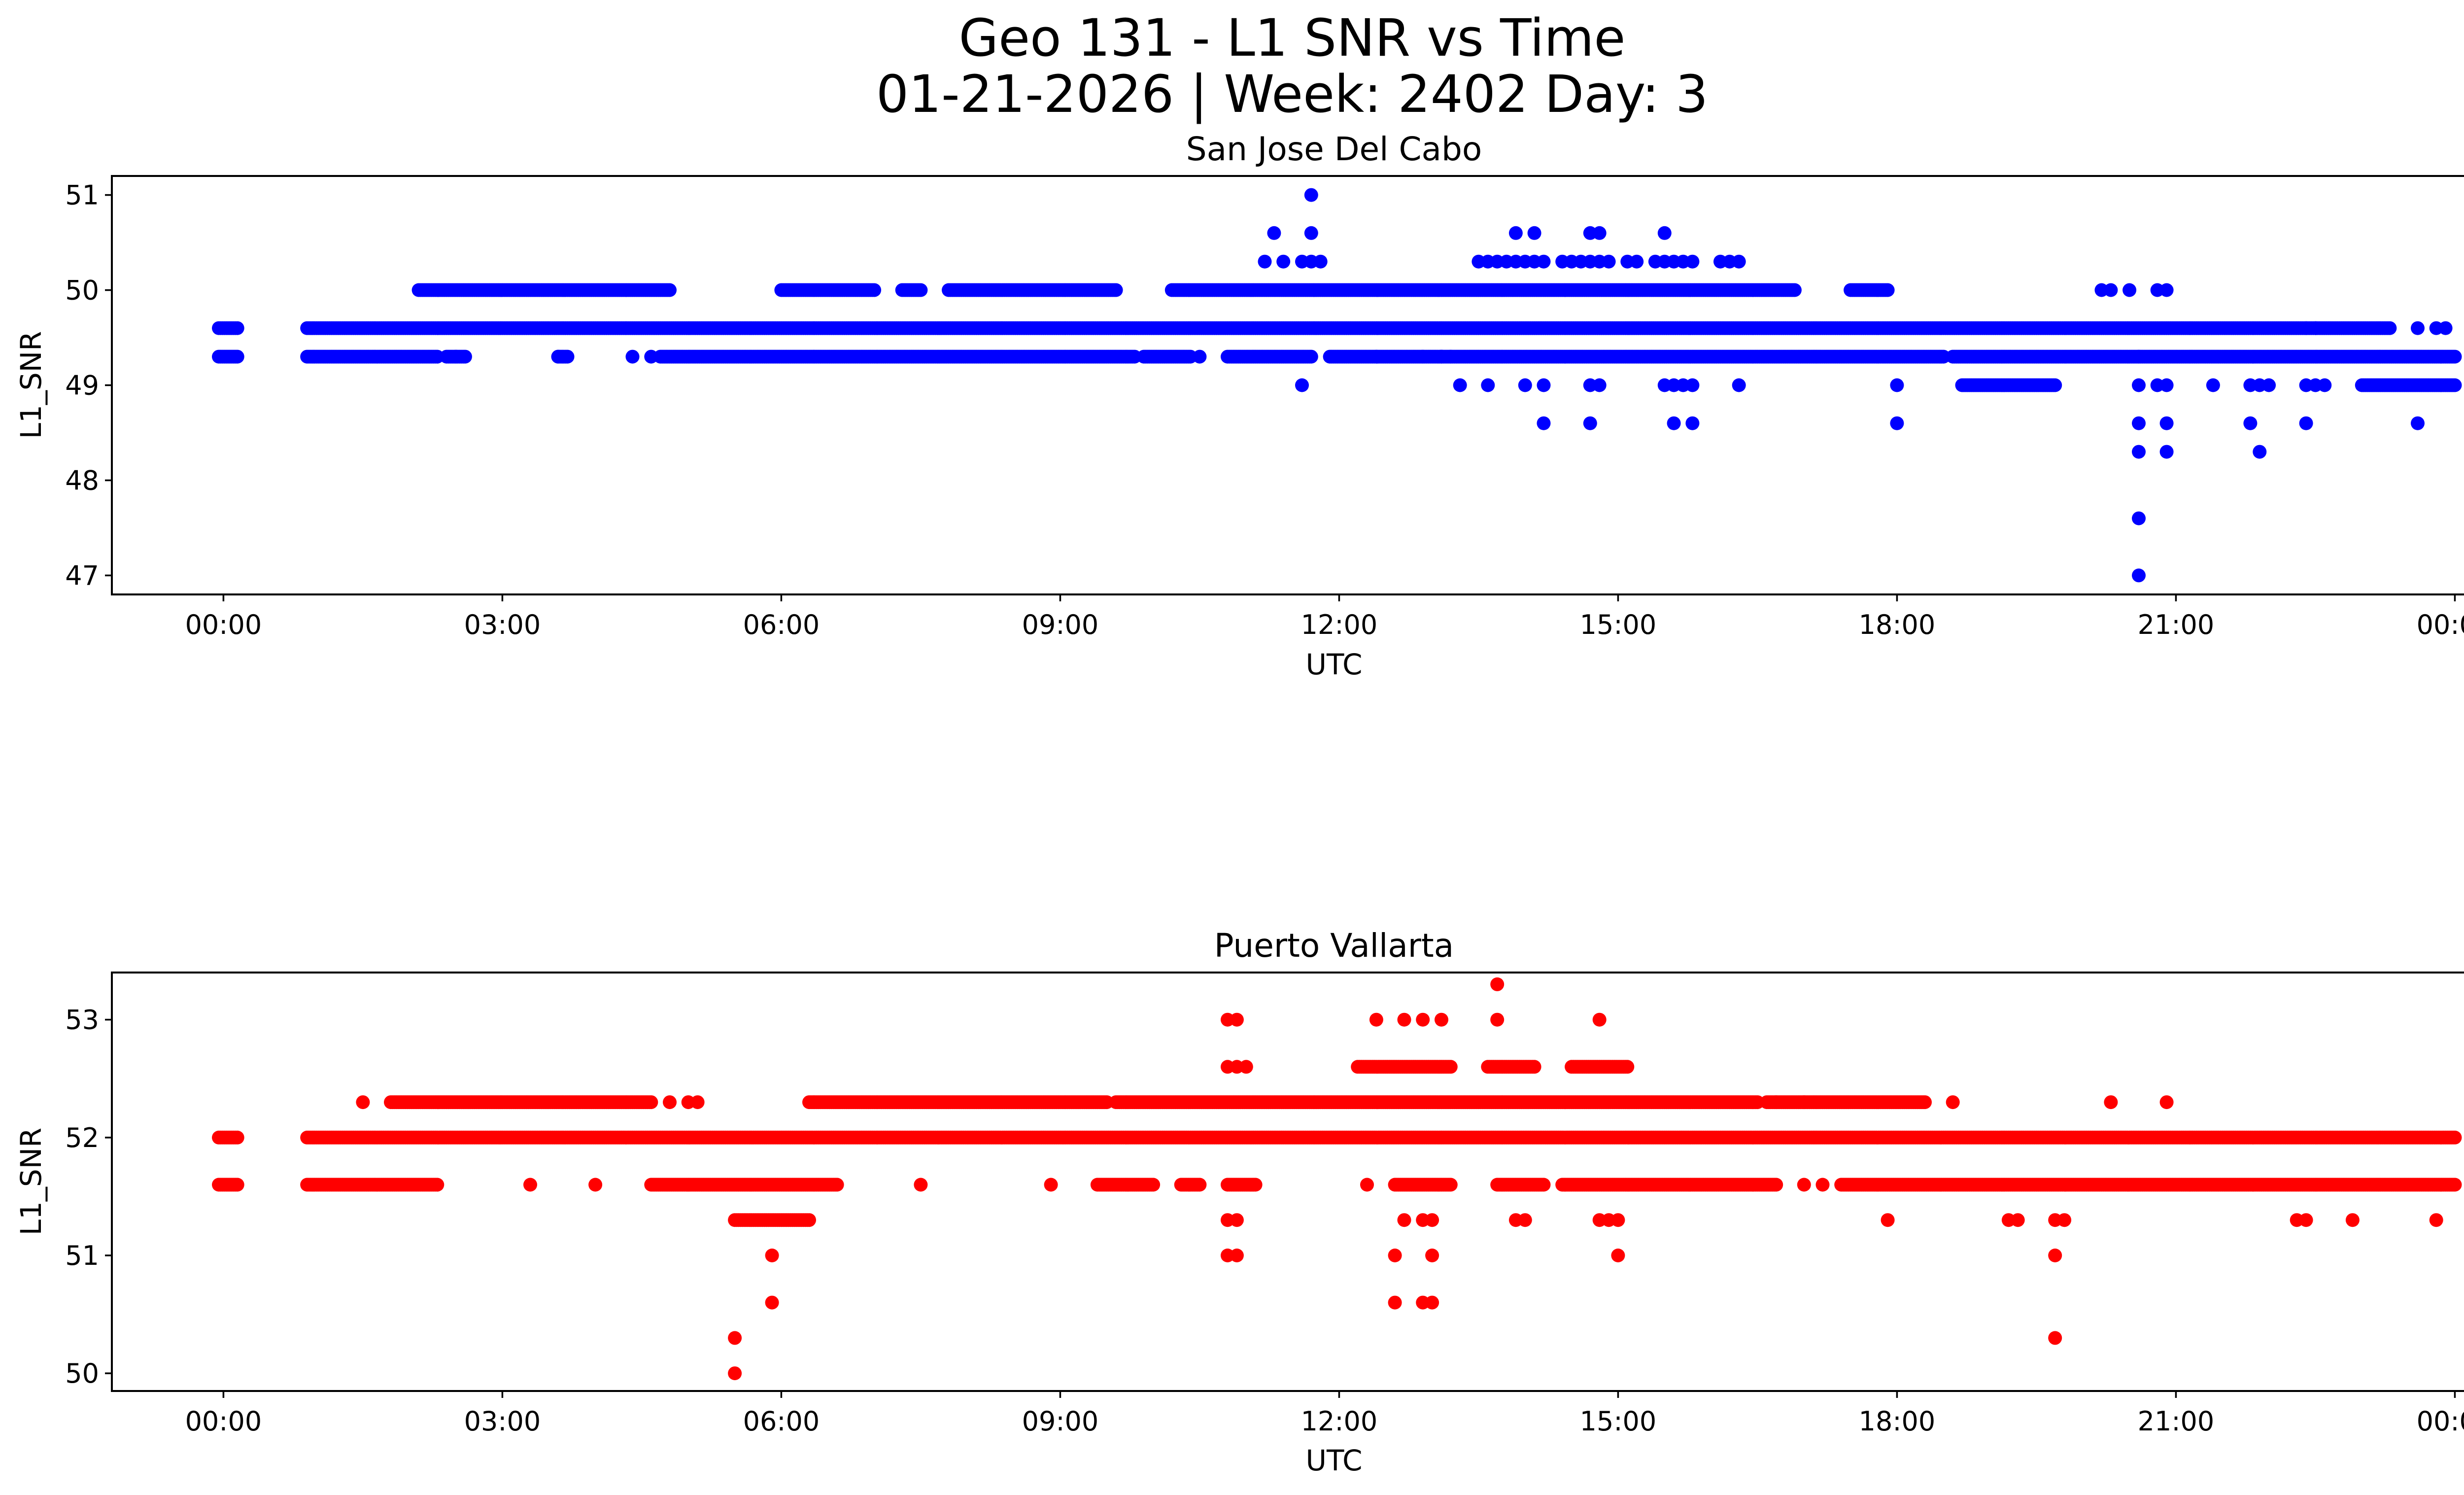 The image size is (2464, 1495). Describe the element at coordinates (82, 480) in the screenshot. I see `y-tick-label: 48` at that location.